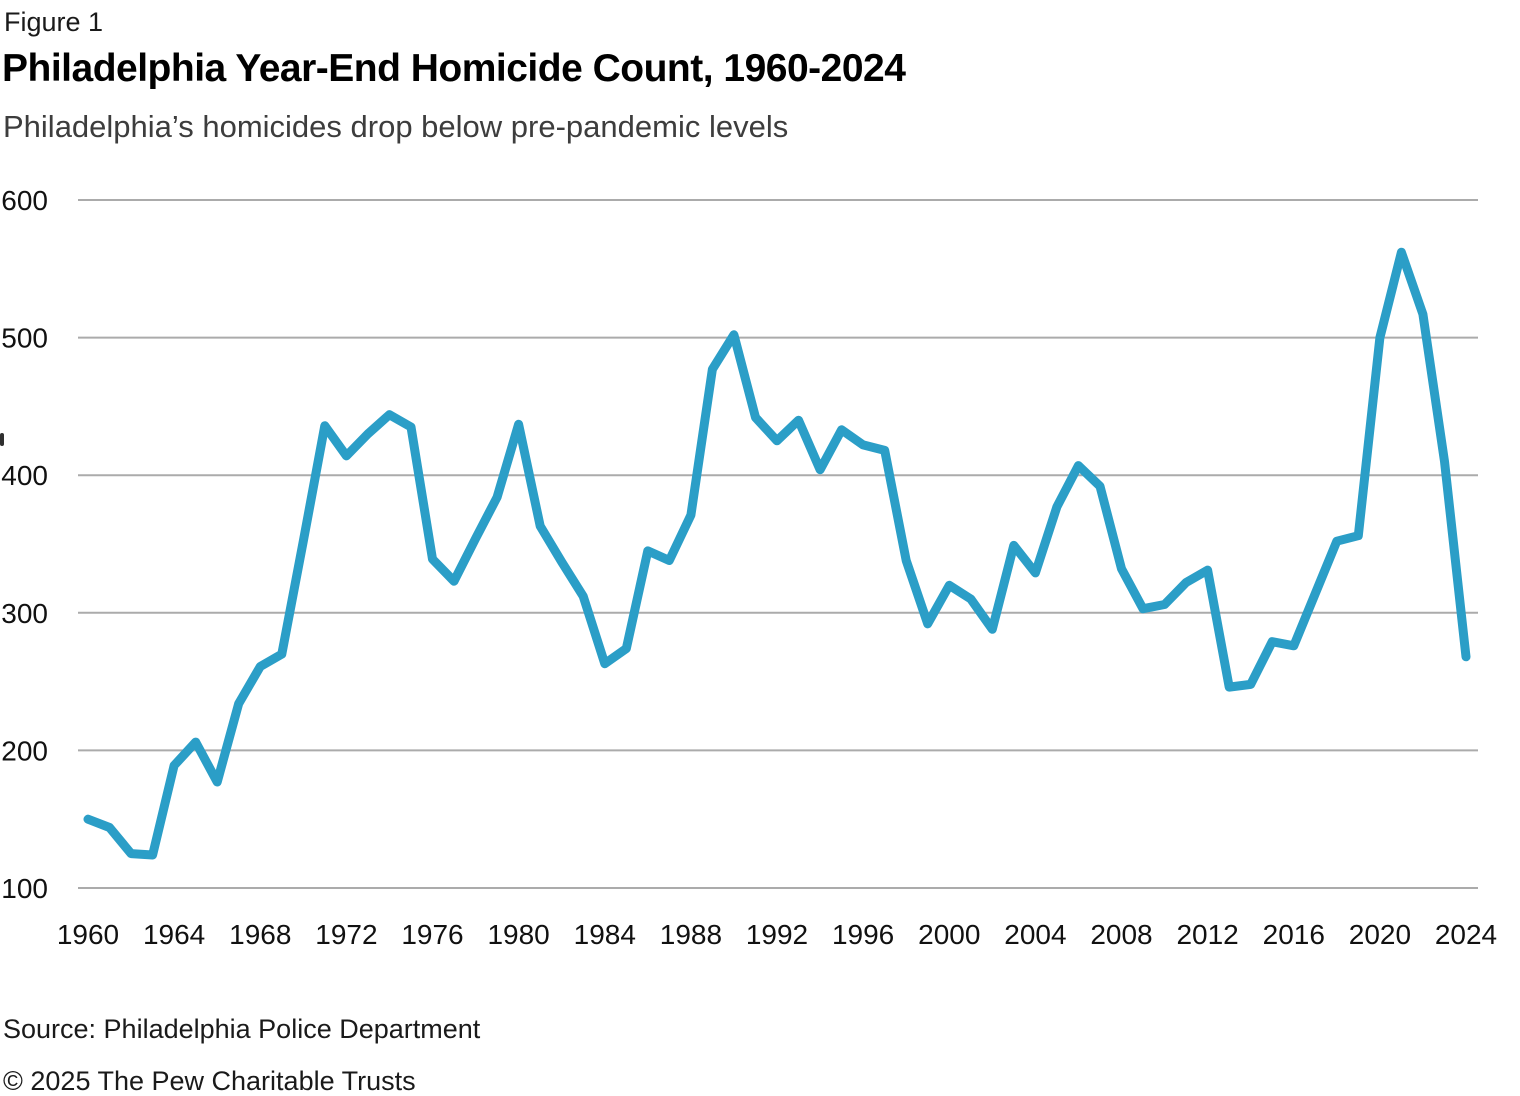 Image resolution: width=1520 pixels, height=1096 pixels. What do you see at coordinates (54, 22) in the screenshot?
I see `figure-label: Figure 1` at bounding box center [54, 22].